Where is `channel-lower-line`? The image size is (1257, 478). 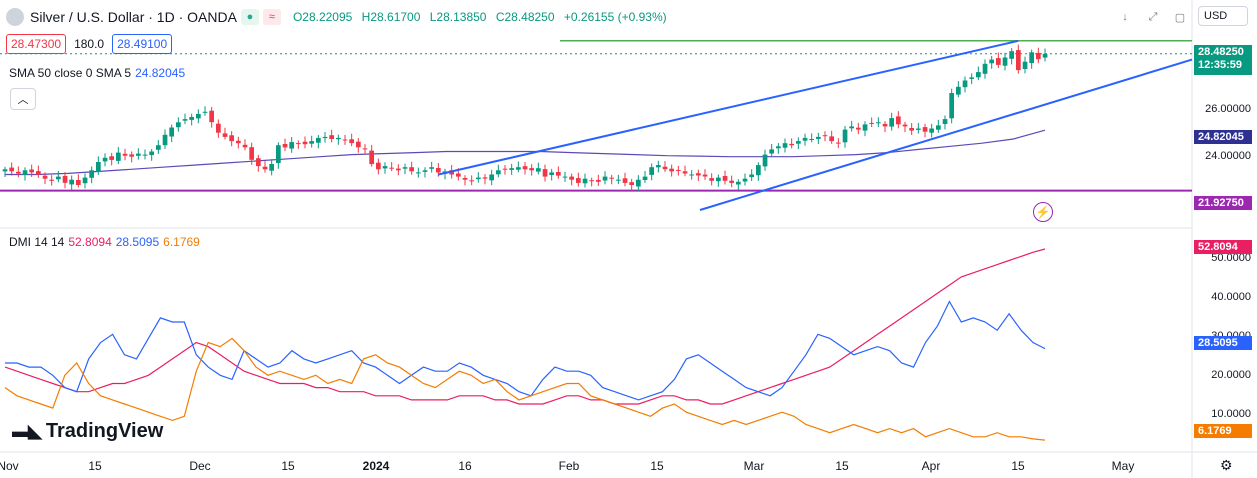
channel-lower-line is located at coordinates (946, 134).